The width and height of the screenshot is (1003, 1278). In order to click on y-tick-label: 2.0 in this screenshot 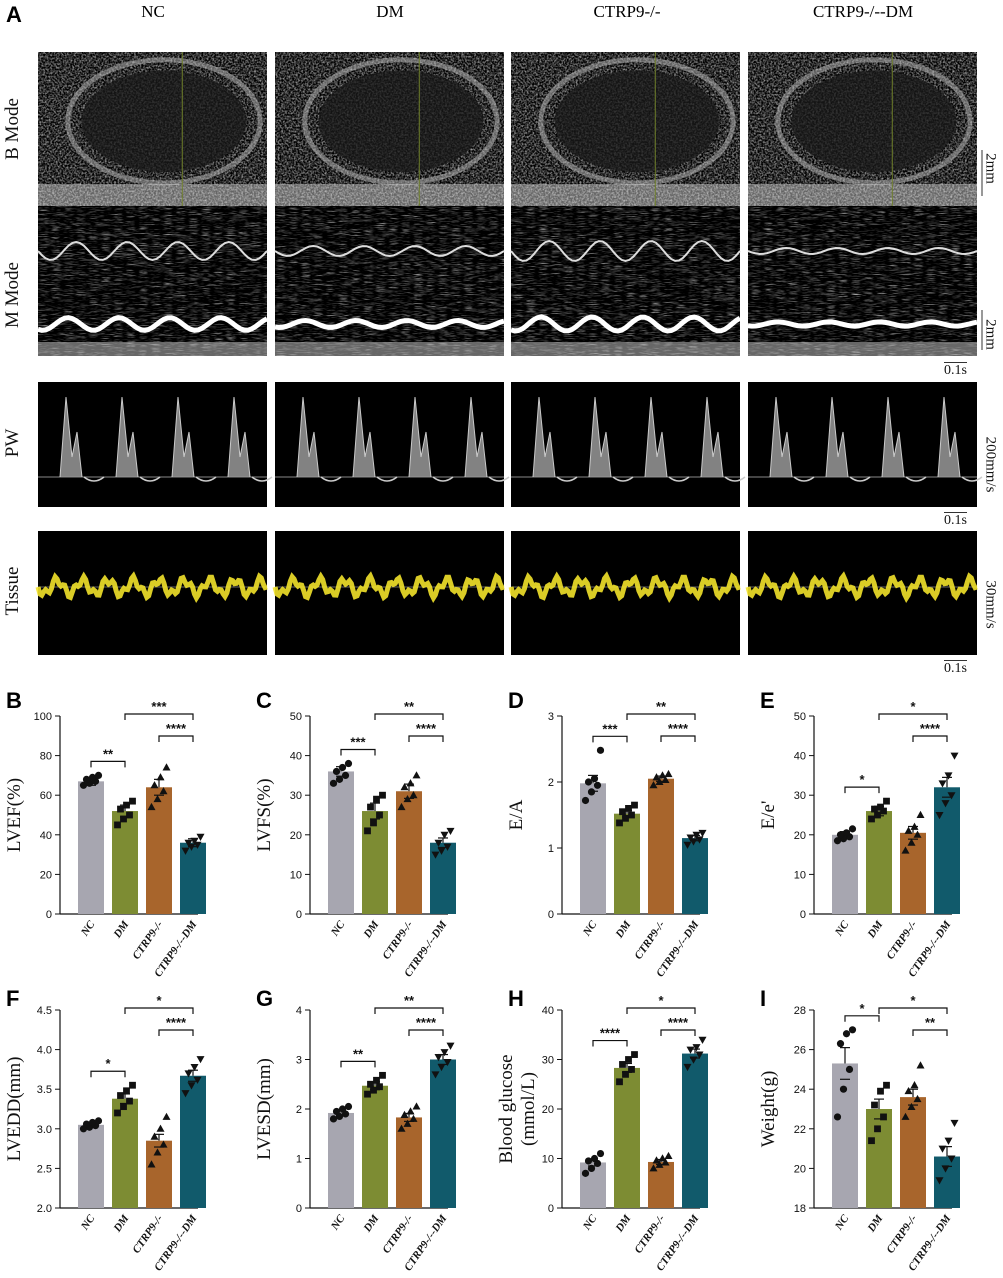, I will do `click(44, 1209)`.